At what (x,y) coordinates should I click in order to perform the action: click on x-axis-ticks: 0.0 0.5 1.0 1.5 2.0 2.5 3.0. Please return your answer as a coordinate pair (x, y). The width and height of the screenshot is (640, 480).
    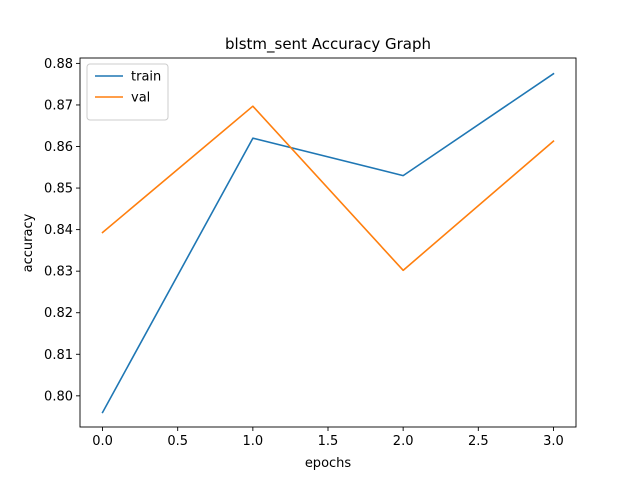
    Looking at the image, I should click on (328, 438).